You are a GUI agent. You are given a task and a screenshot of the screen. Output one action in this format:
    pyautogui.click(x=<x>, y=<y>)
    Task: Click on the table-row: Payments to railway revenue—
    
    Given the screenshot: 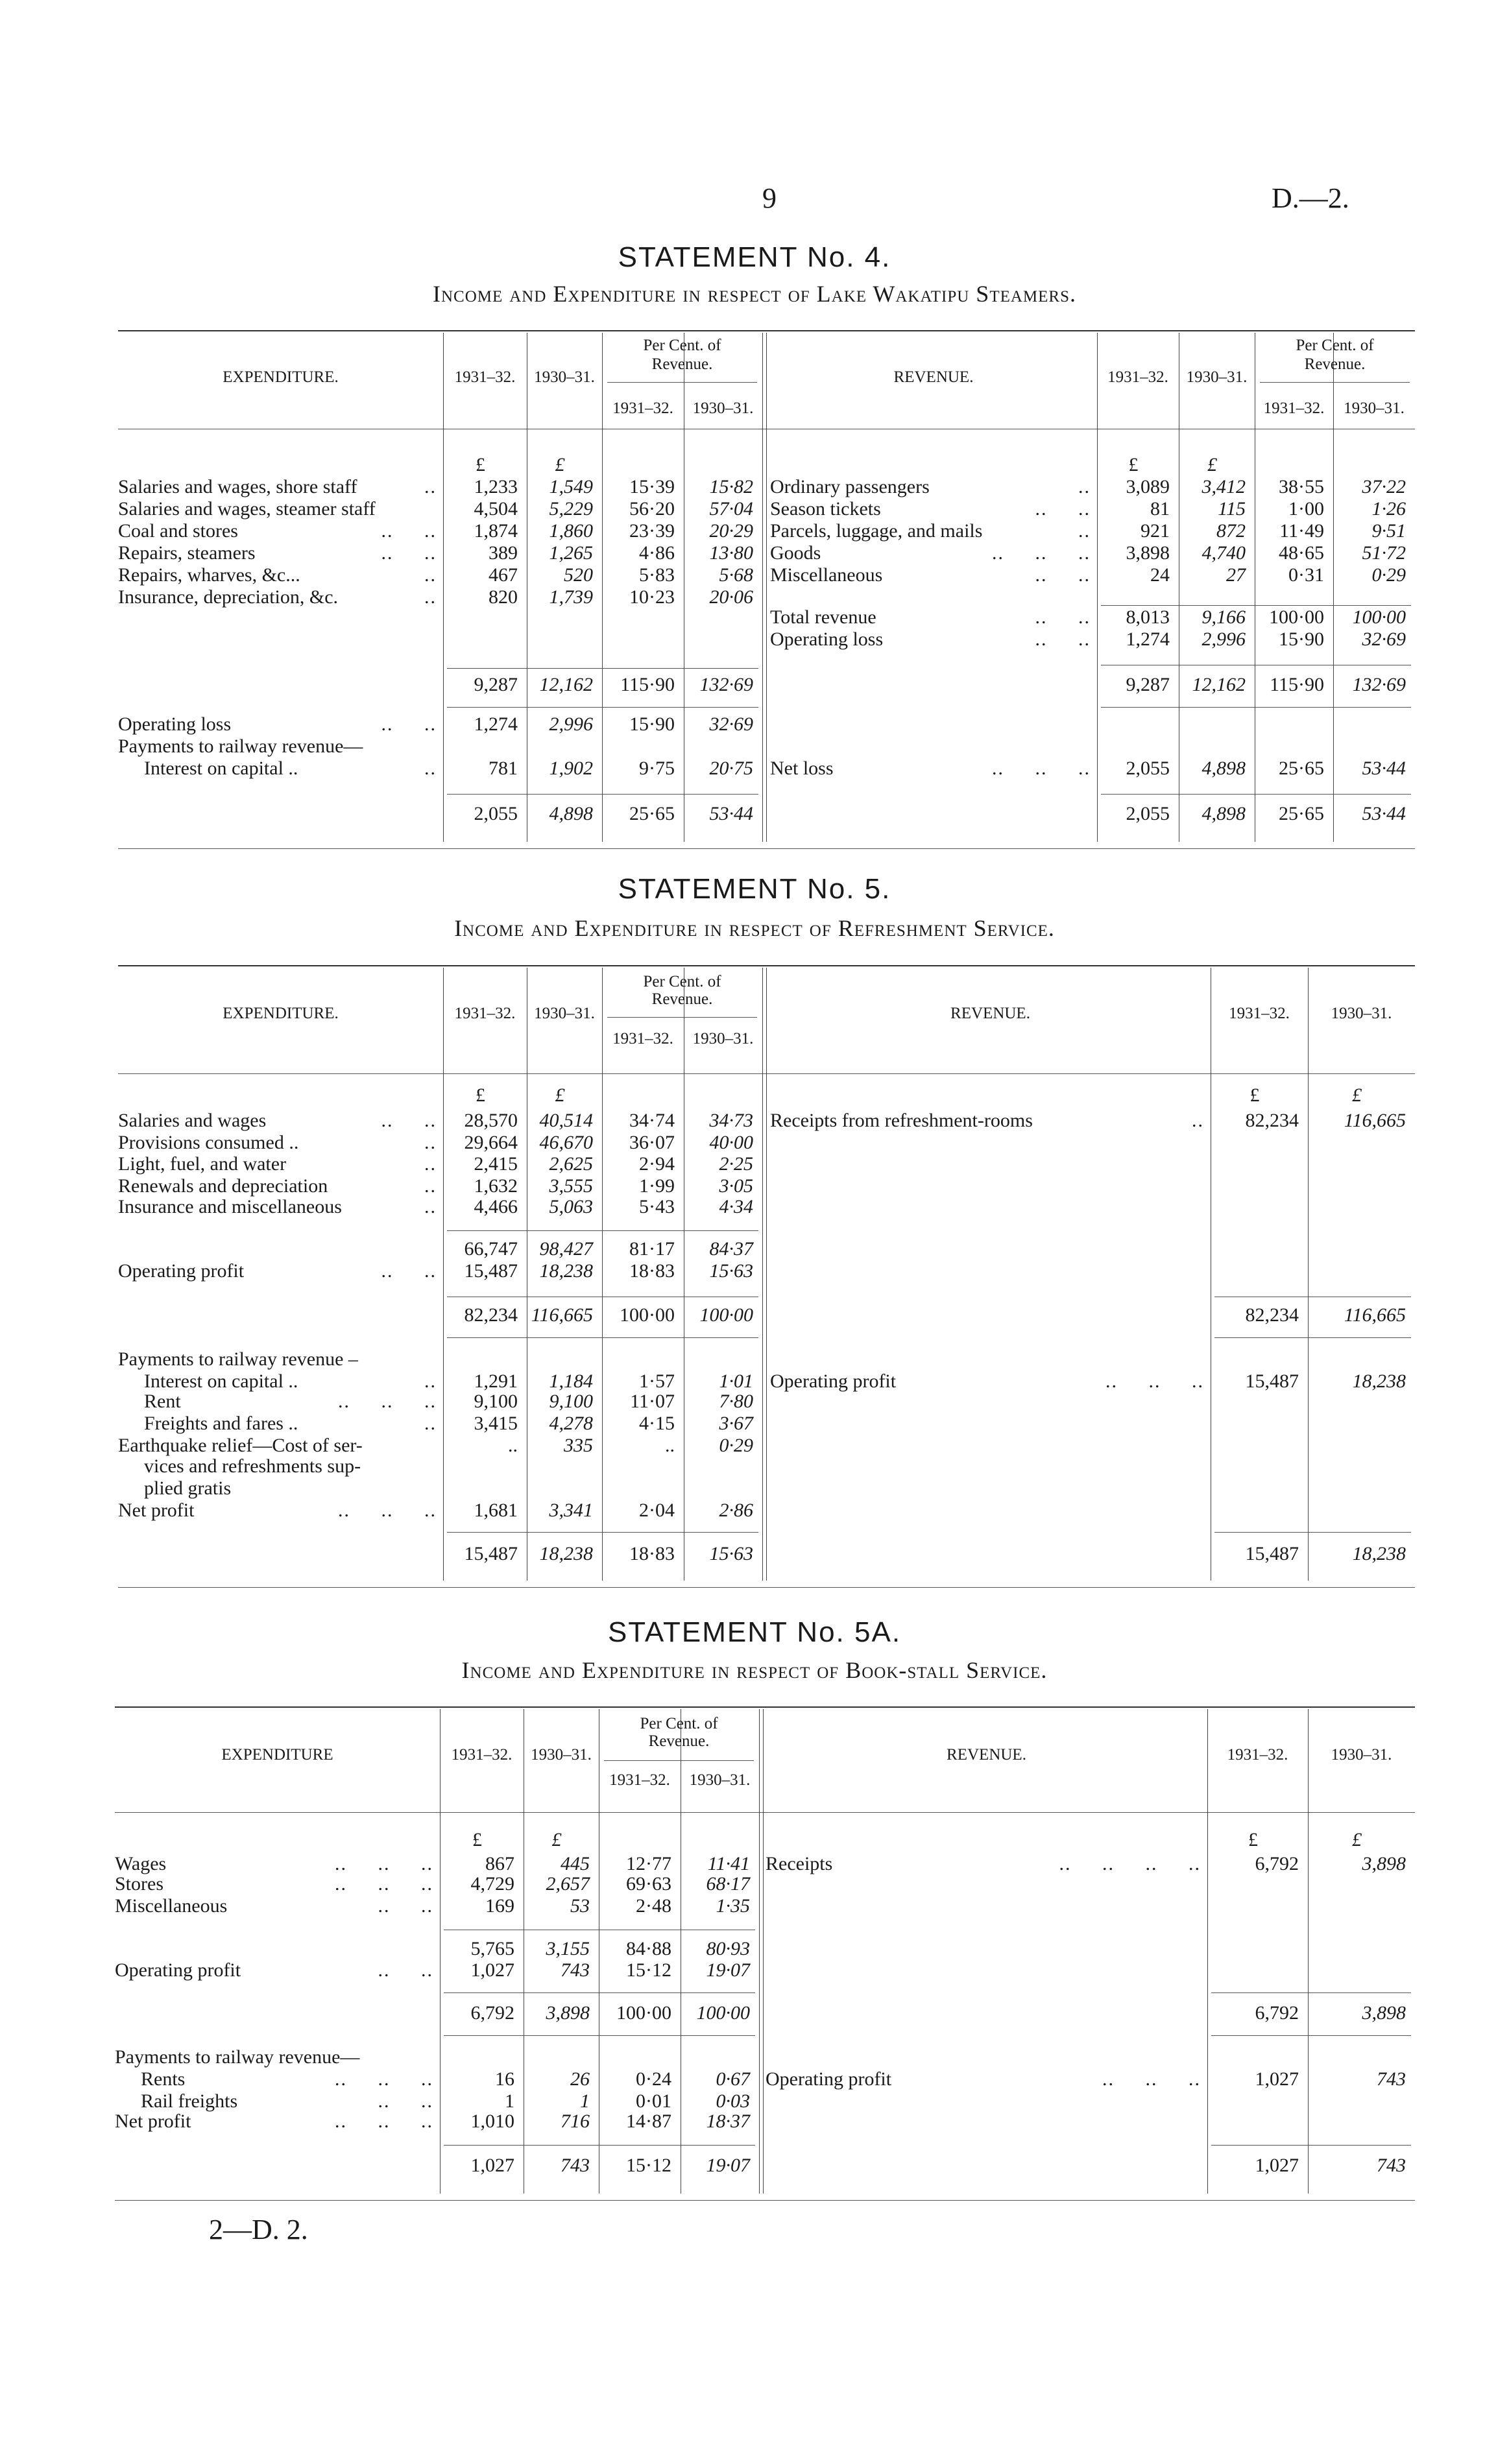 What is the action you would take?
    pyautogui.click(x=754, y=2057)
    